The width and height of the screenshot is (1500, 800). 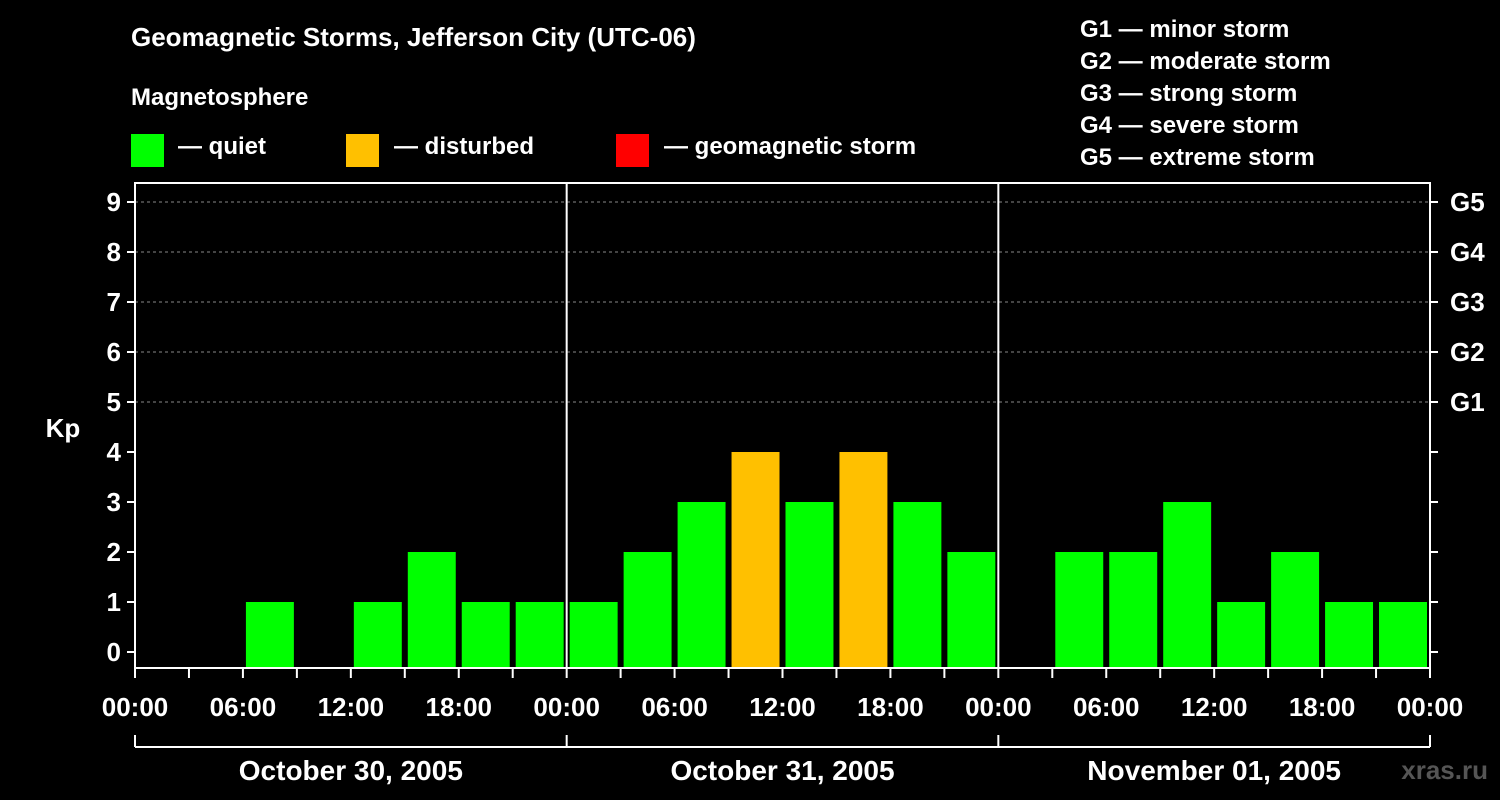 What do you see at coordinates (114, 252) in the screenshot?
I see `y-tick-label: 8` at bounding box center [114, 252].